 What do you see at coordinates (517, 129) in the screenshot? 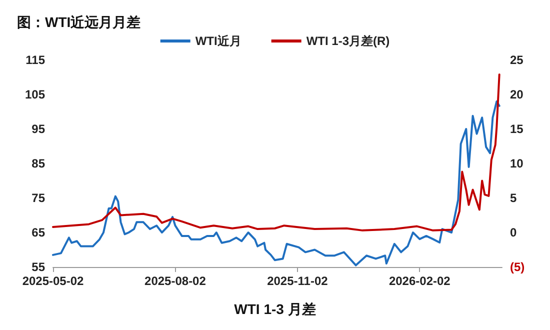
I see `y2-tick-label: 15` at bounding box center [517, 129].